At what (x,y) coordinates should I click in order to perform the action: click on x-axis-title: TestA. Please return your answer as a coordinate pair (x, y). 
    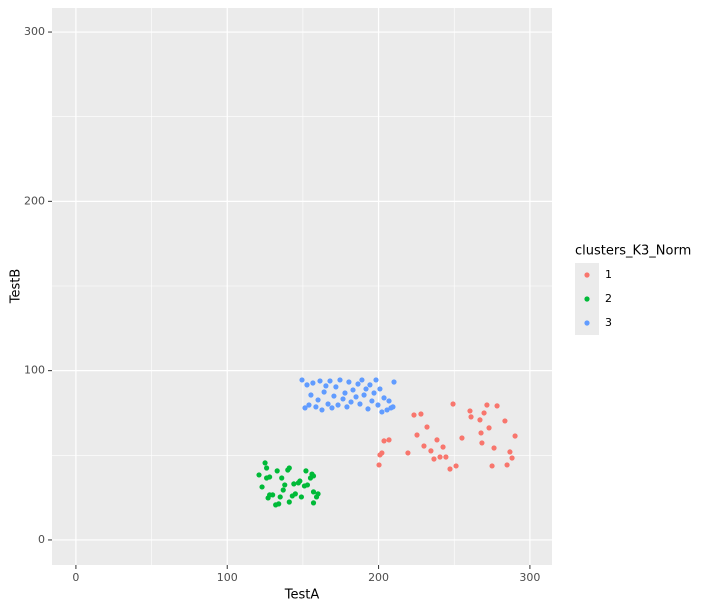
    Looking at the image, I should click on (302, 595).